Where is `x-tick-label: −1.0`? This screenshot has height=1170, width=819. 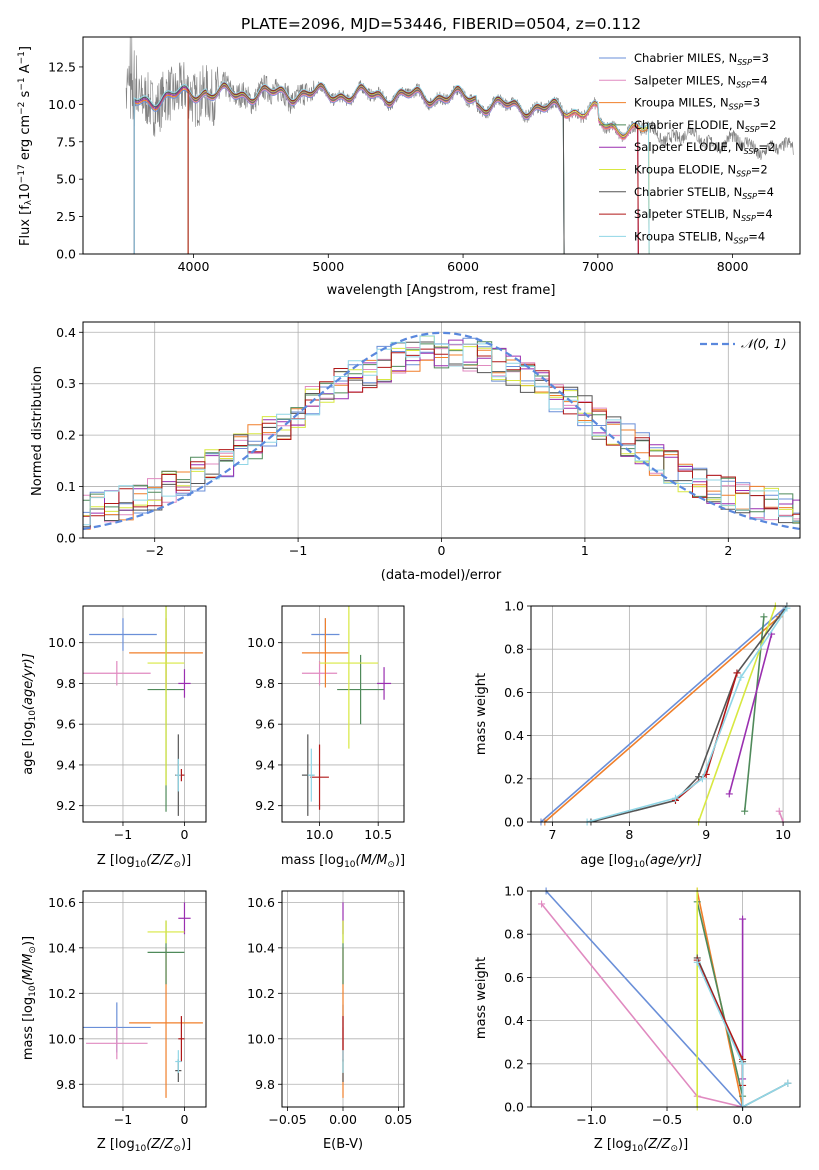
x-tick-label: −1.0 is located at coordinates (591, 1119).